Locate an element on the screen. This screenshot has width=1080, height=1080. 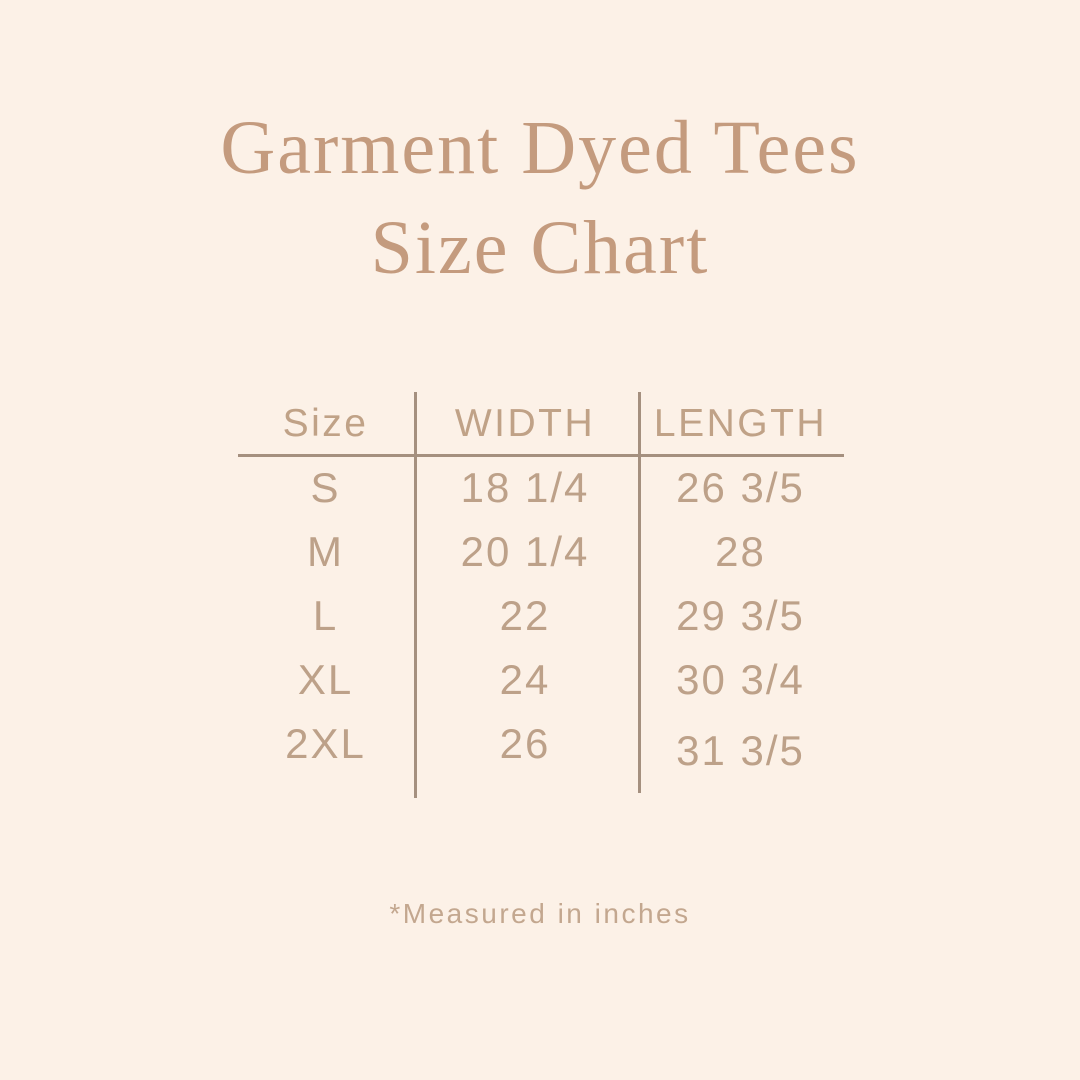
column-header-width: WIDTH is located at coordinates (525, 423).